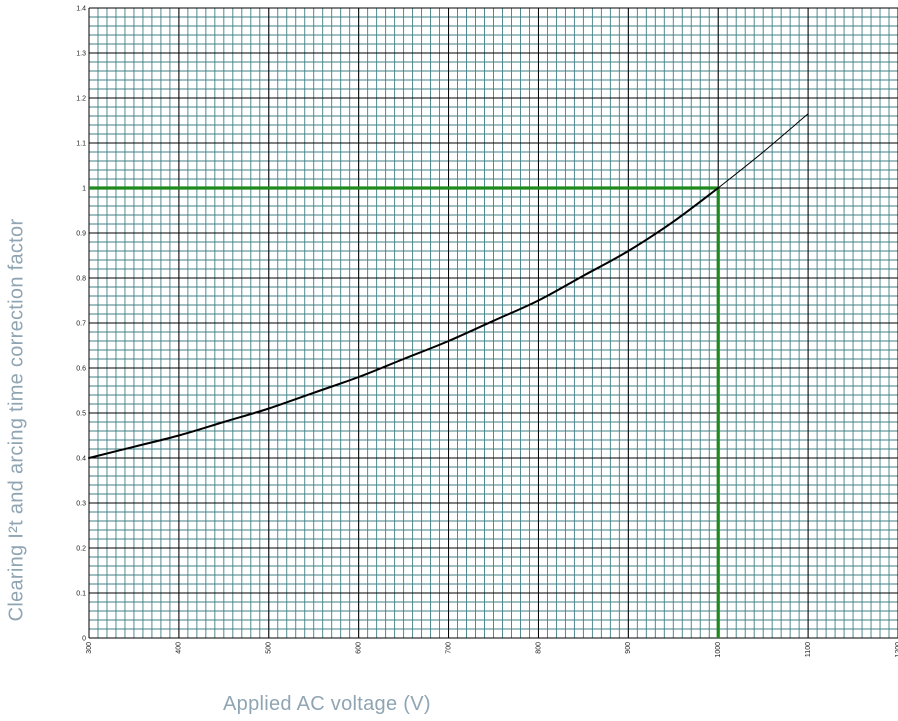  I want to click on series-line-extension, so click(763, 151).